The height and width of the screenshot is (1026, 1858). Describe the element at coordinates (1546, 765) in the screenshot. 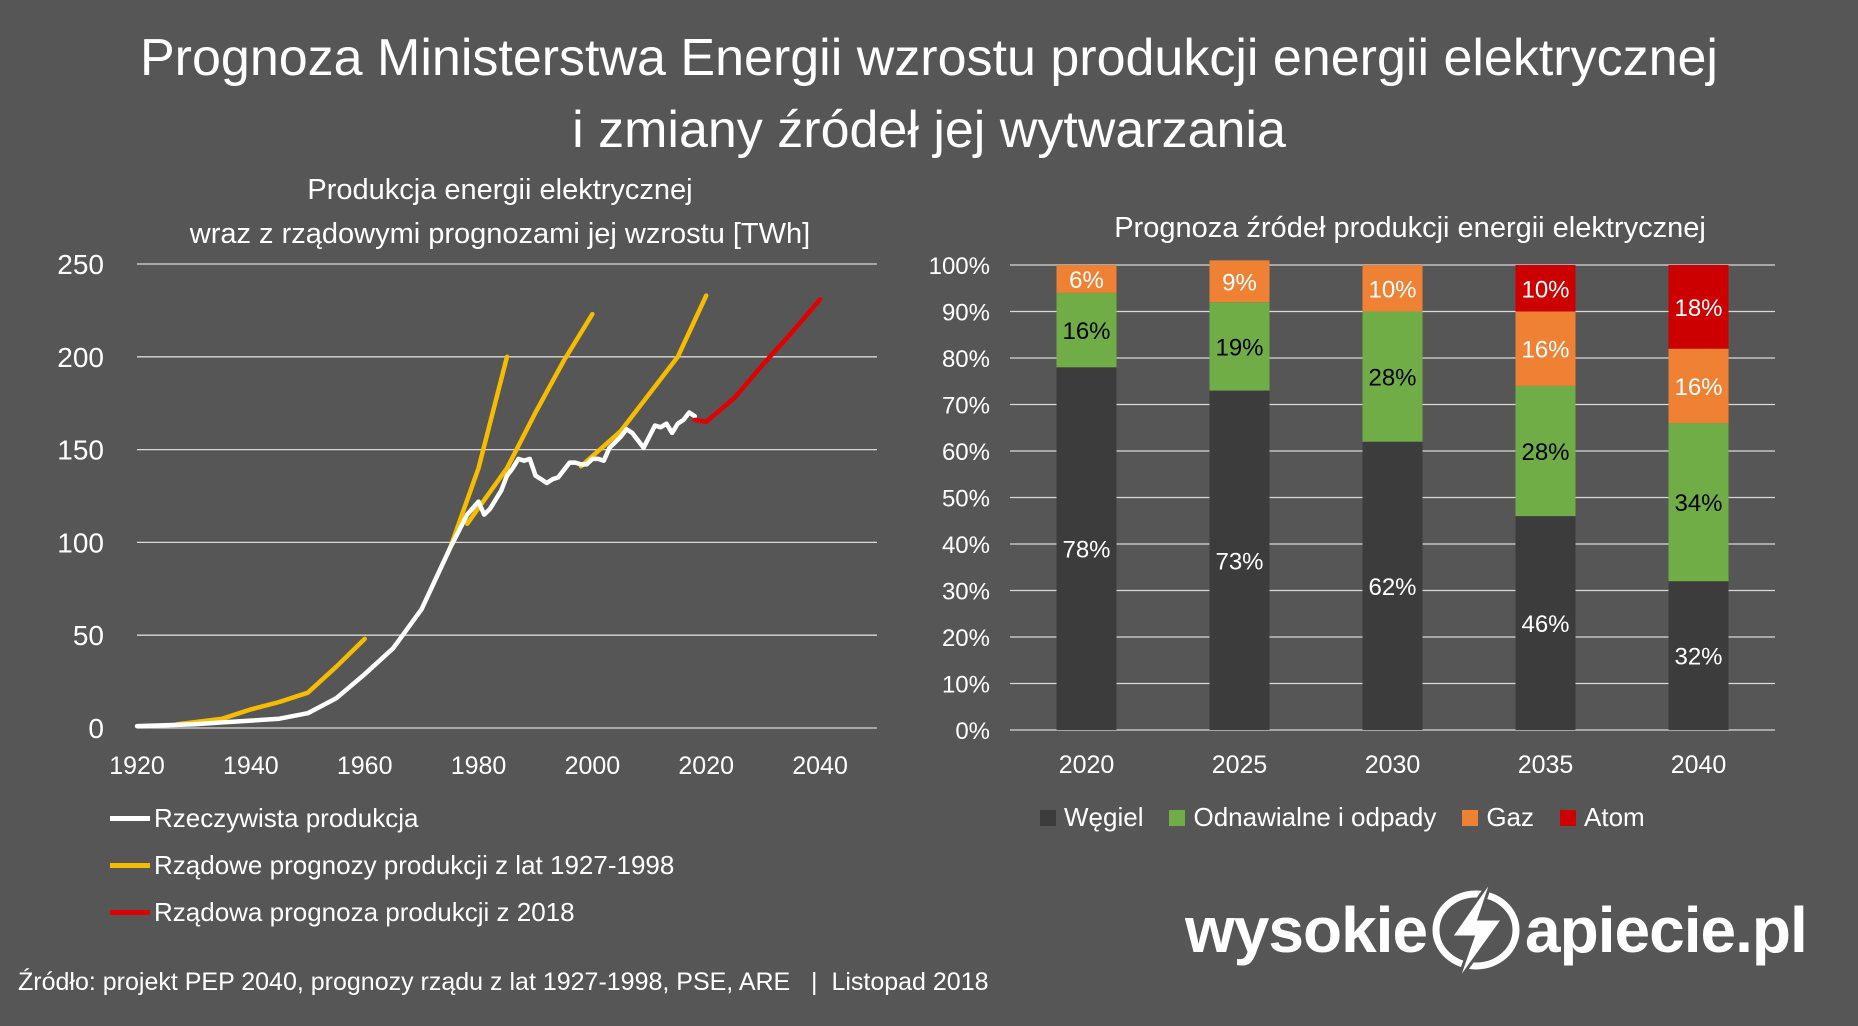

I see `x-tick-label: 2035` at that location.